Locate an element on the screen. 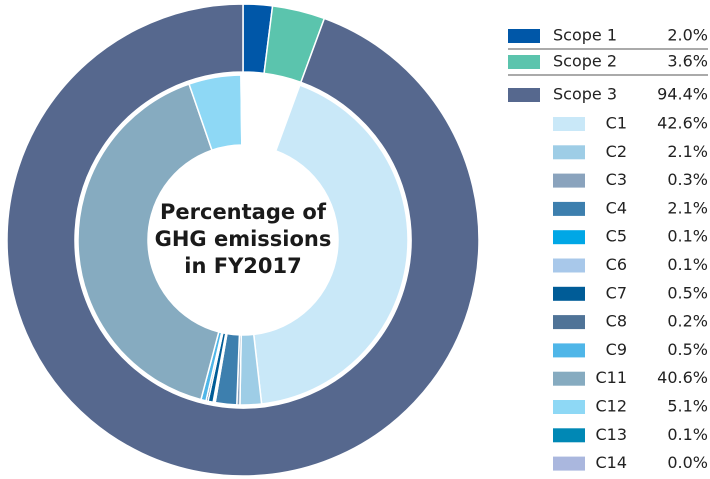  legend-label: C4 is located at coordinates (616, 207).